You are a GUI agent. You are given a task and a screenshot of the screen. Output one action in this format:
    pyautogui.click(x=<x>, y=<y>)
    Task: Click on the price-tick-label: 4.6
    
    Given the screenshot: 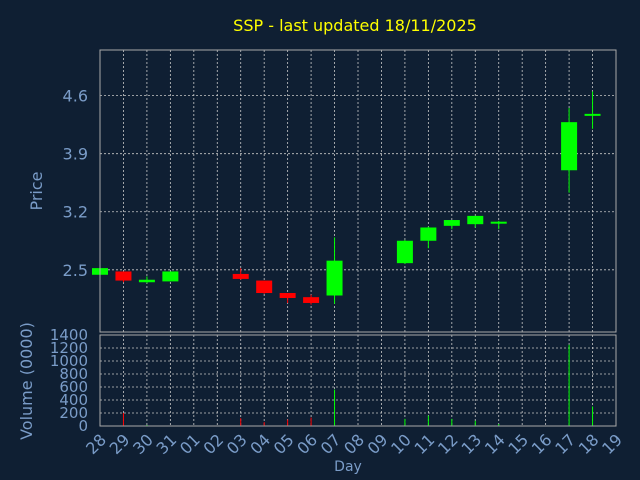 What is the action you would take?
    pyautogui.click(x=75, y=96)
    